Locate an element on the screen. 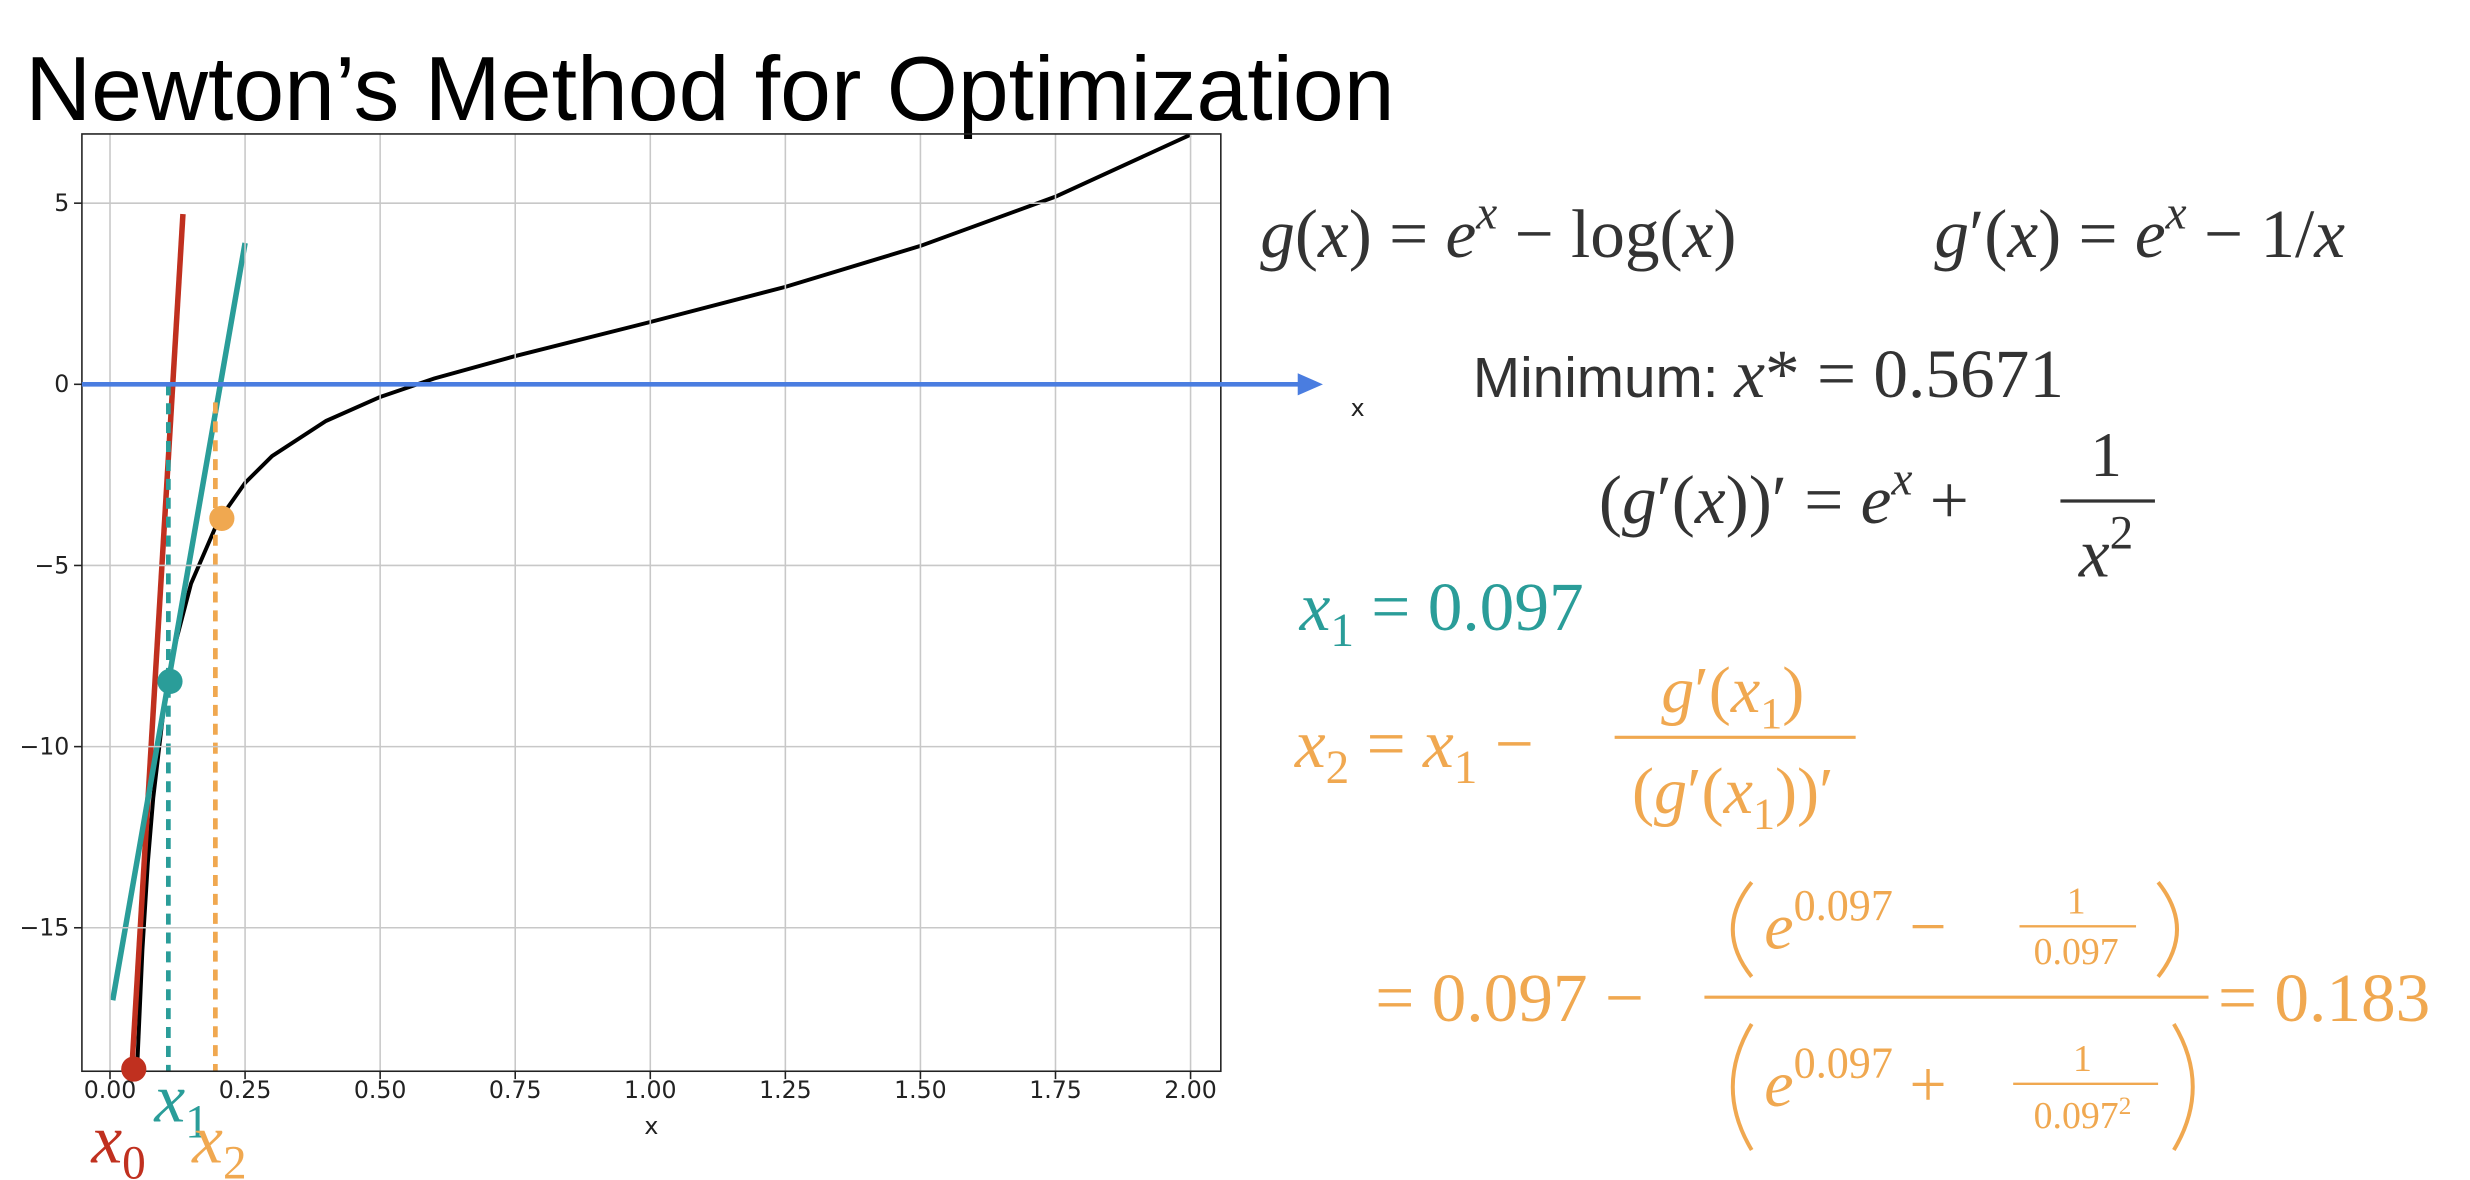 This screenshot has height=1180, width=2470. arrow-label: x is located at coordinates (1358, 408).